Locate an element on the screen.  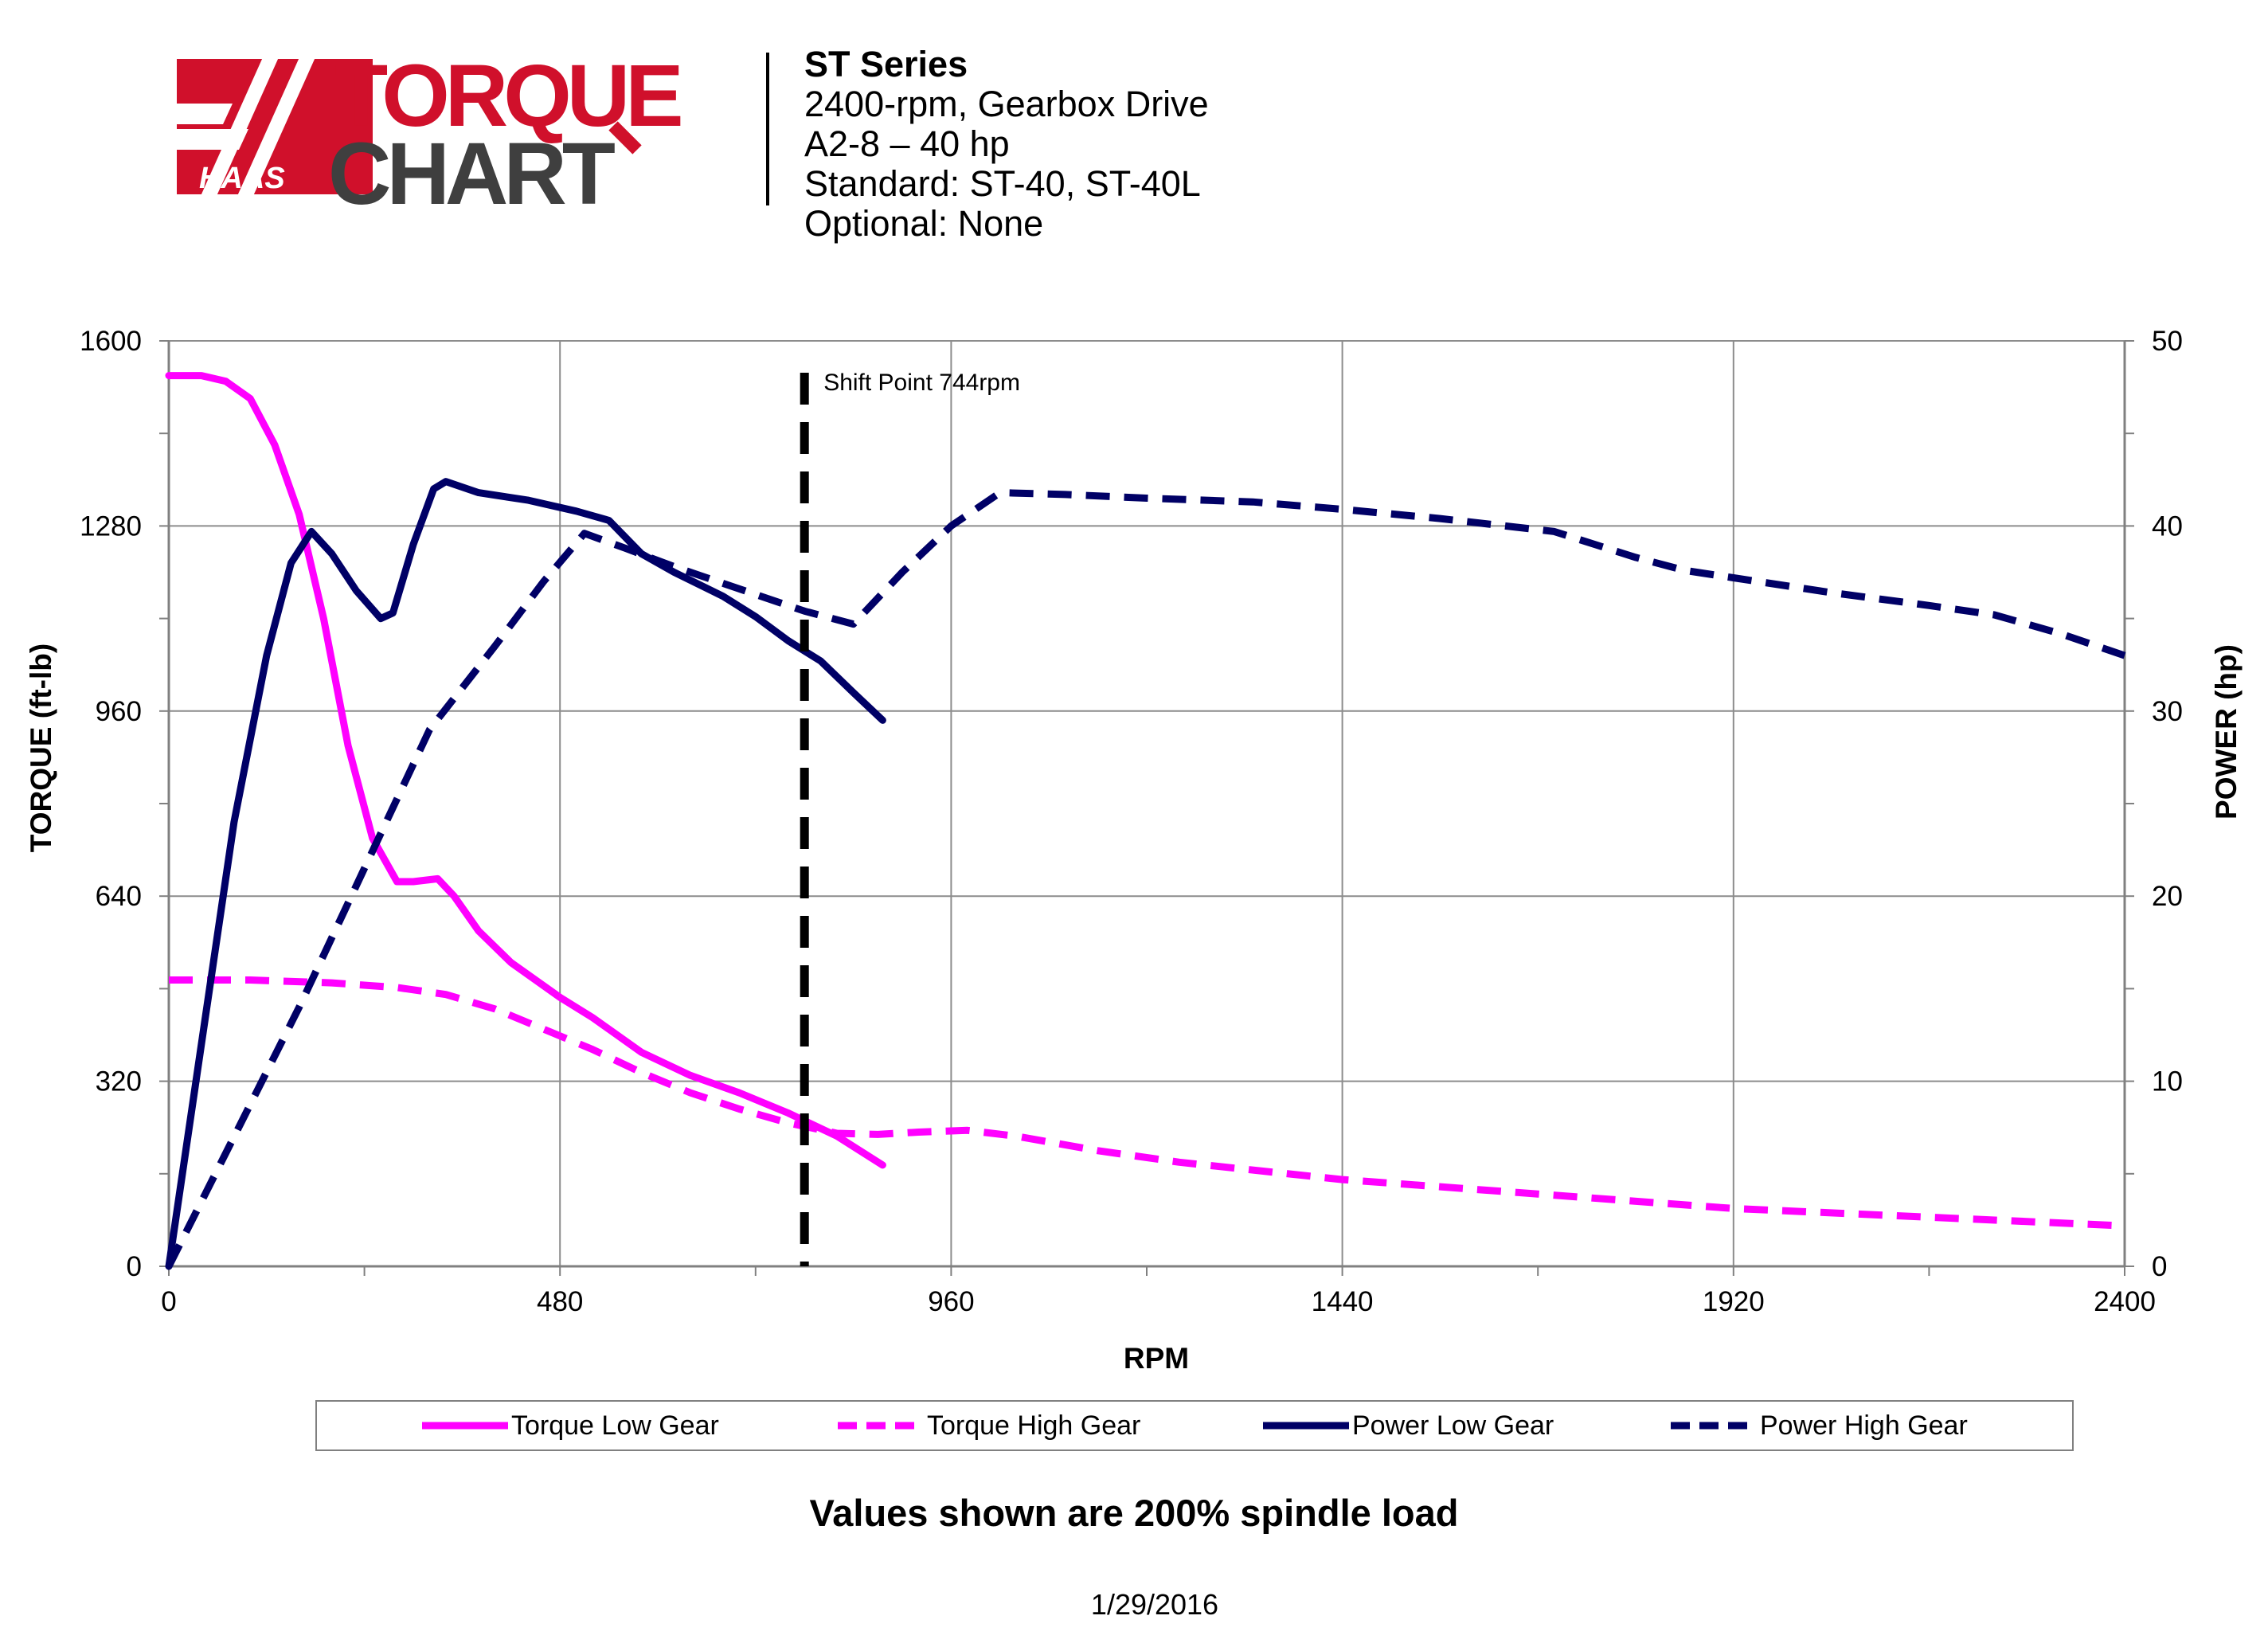
legend-item-power-low: Power Low Gear is located at coordinates (1407, 1425).